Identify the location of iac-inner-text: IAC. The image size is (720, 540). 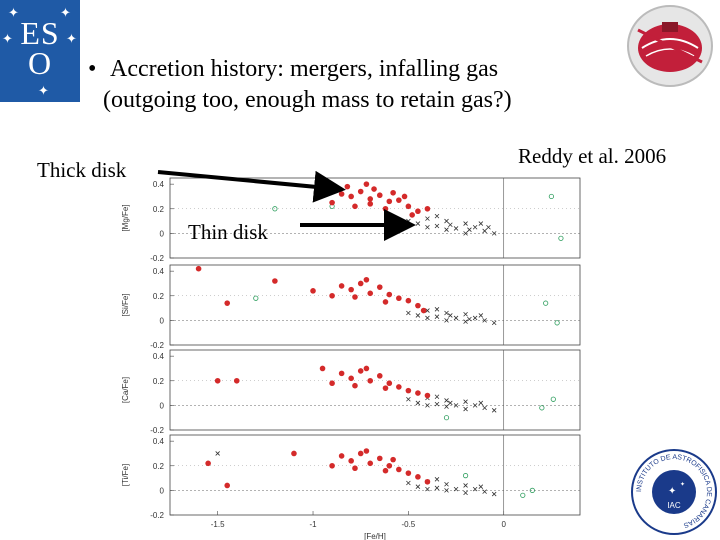
(674, 505).